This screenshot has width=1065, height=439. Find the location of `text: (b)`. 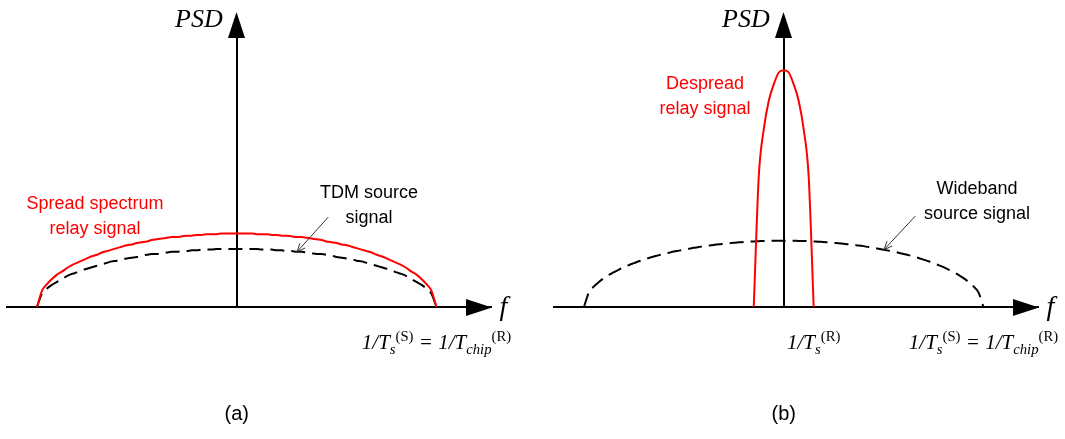

text: (b) is located at coordinates (783, 412).